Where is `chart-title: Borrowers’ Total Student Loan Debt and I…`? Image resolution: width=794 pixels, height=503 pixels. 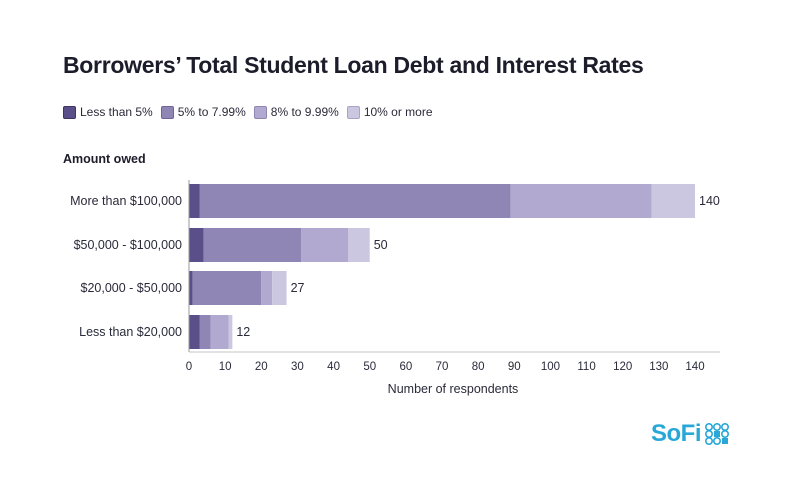
chart-title: Borrowers’ Total Student Loan Debt and I… is located at coordinates (353, 65).